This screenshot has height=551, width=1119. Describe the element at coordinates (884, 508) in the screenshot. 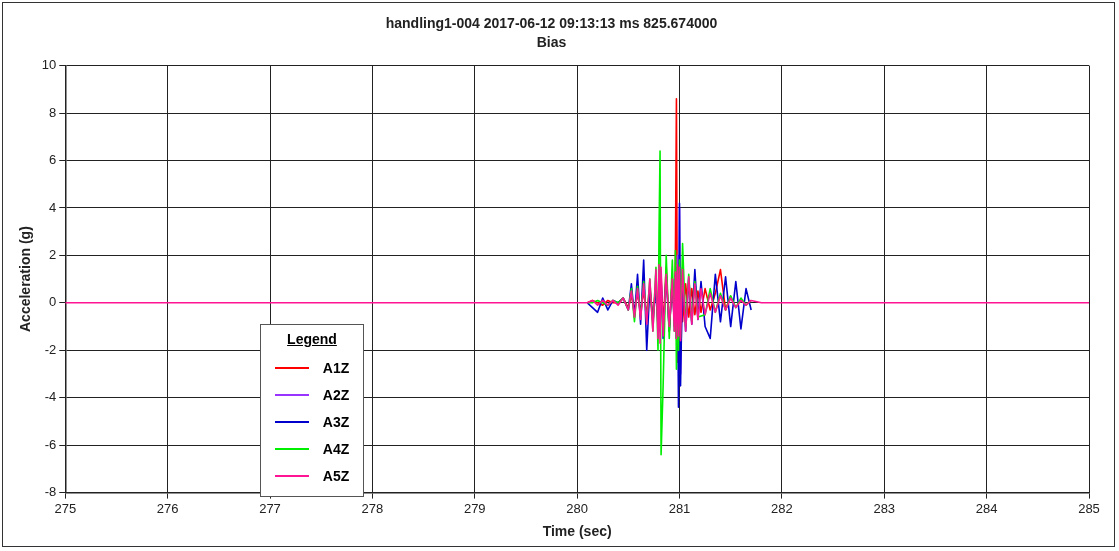

I see `x-tick-label: 283` at that location.